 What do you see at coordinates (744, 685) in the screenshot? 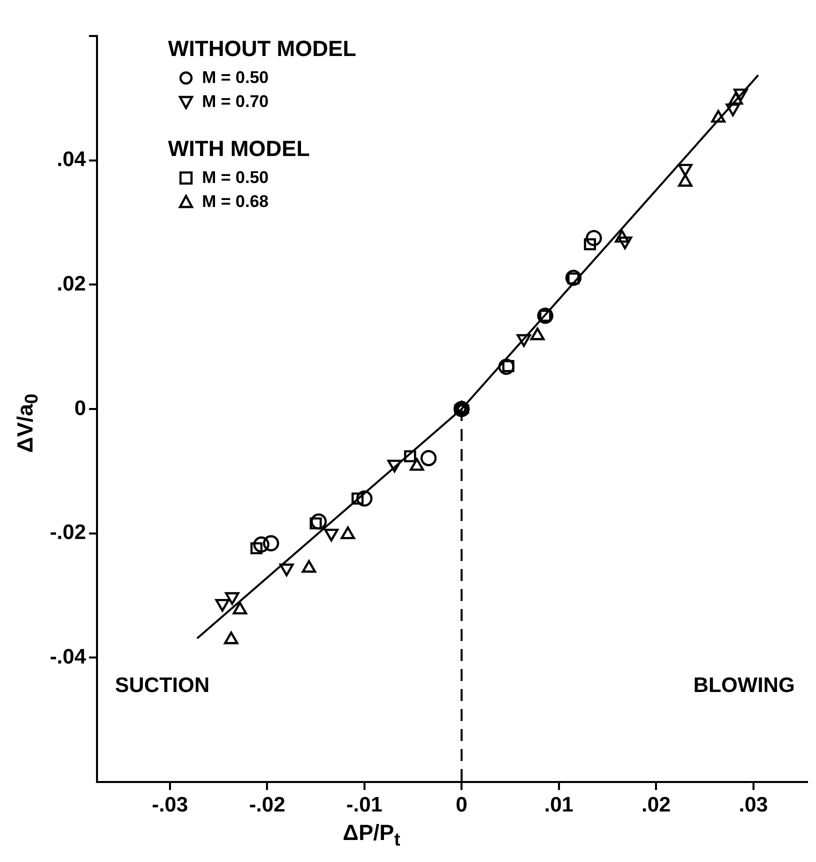
I see `annotation: BLOWING` at bounding box center [744, 685].